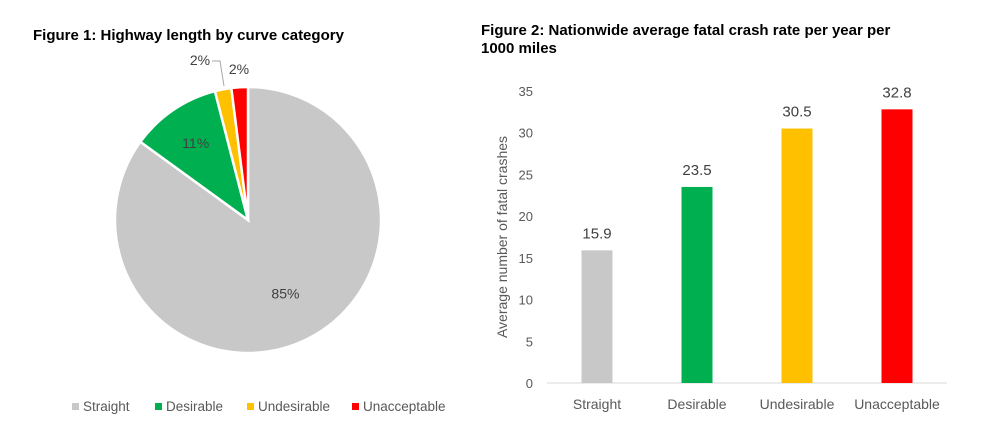 The width and height of the screenshot is (1000, 447). Describe the element at coordinates (502, 237) in the screenshot. I see `y-axis-label: Average number of fatal crashes` at that location.